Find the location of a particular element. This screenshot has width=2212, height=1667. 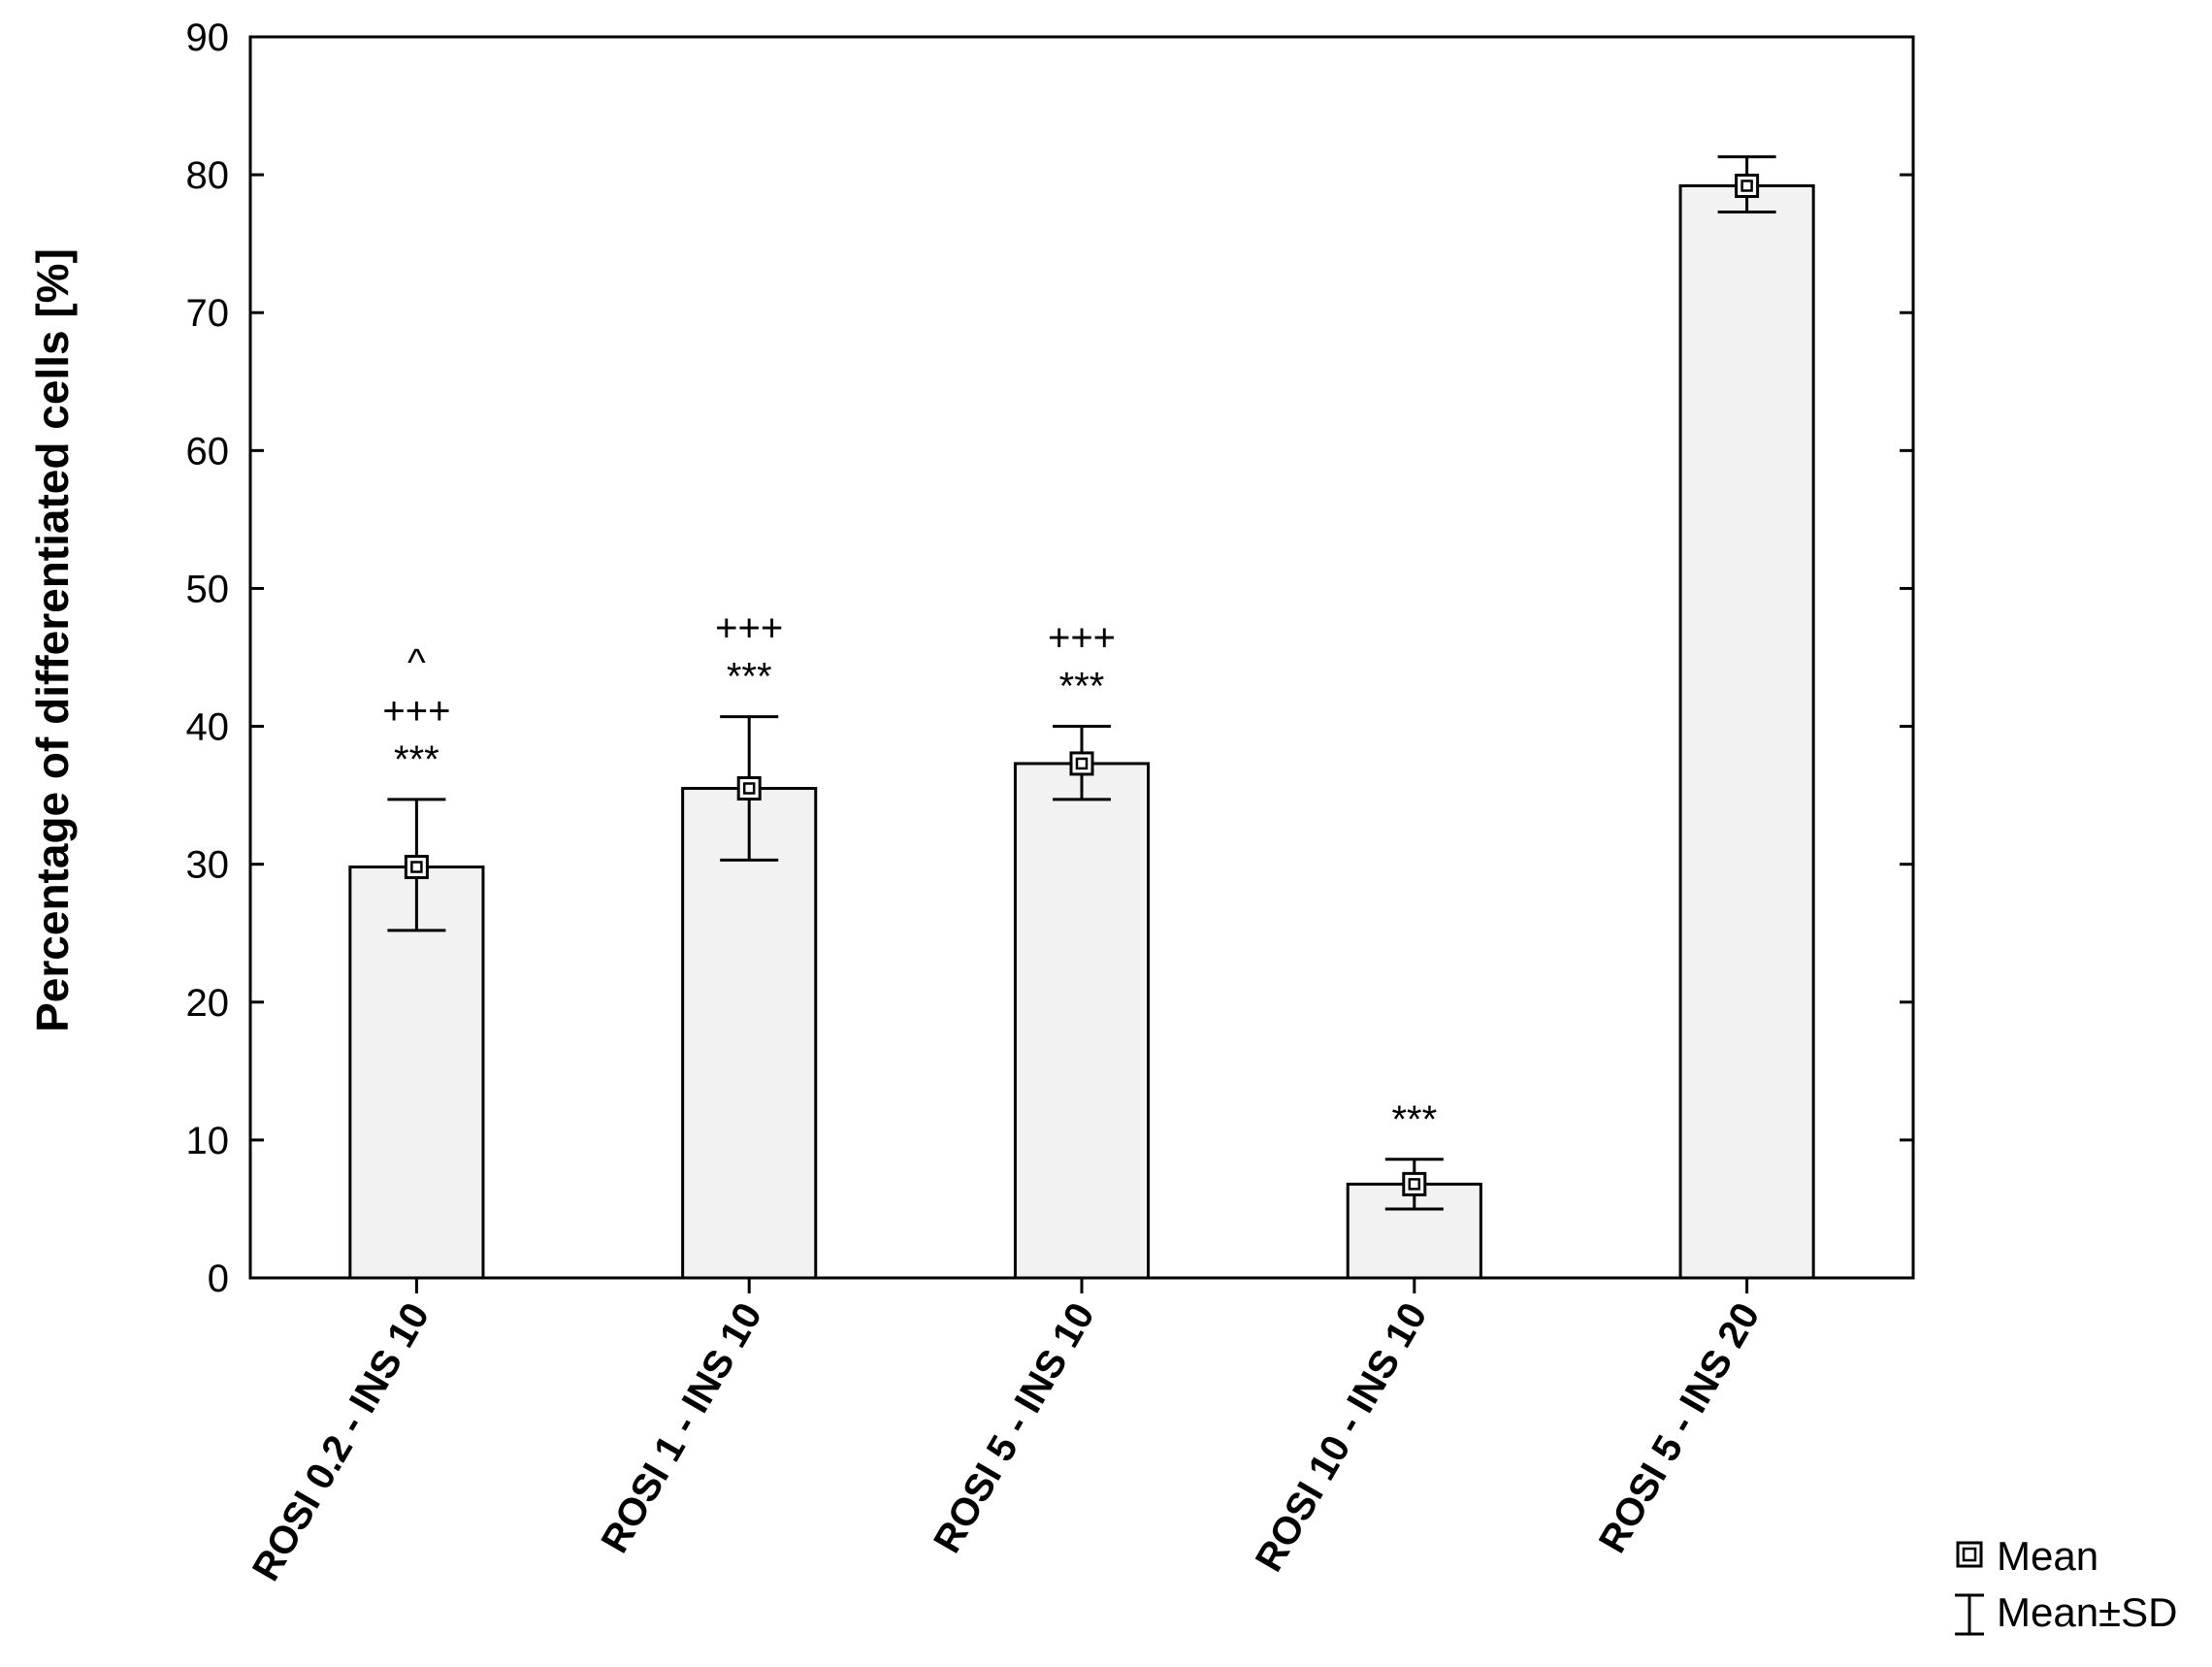

y-tick-label: 80 is located at coordinates (208, 175).